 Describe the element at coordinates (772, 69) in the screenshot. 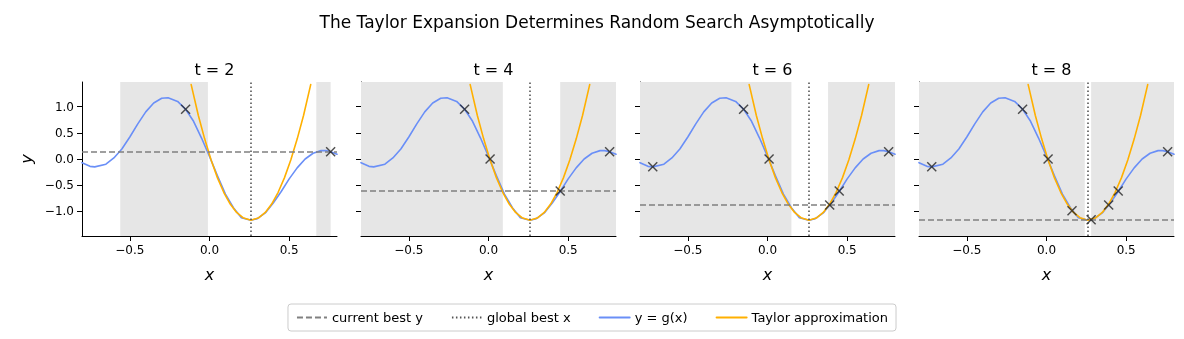

I see `chart-title: t = 6` at that location.